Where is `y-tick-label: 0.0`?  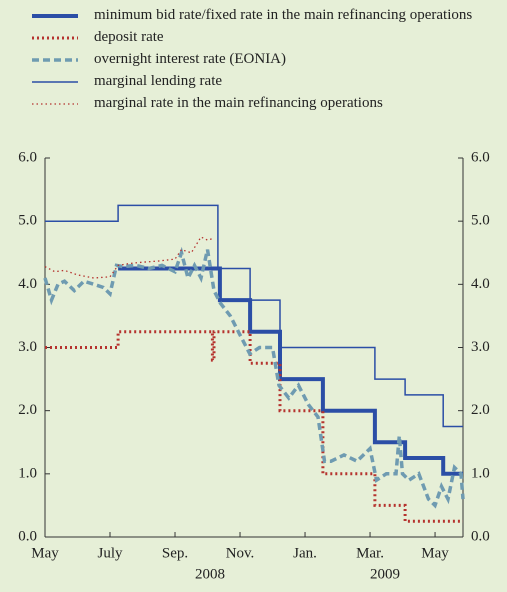 y-tick-label: 0.0 is located at coordinates (27, 536).